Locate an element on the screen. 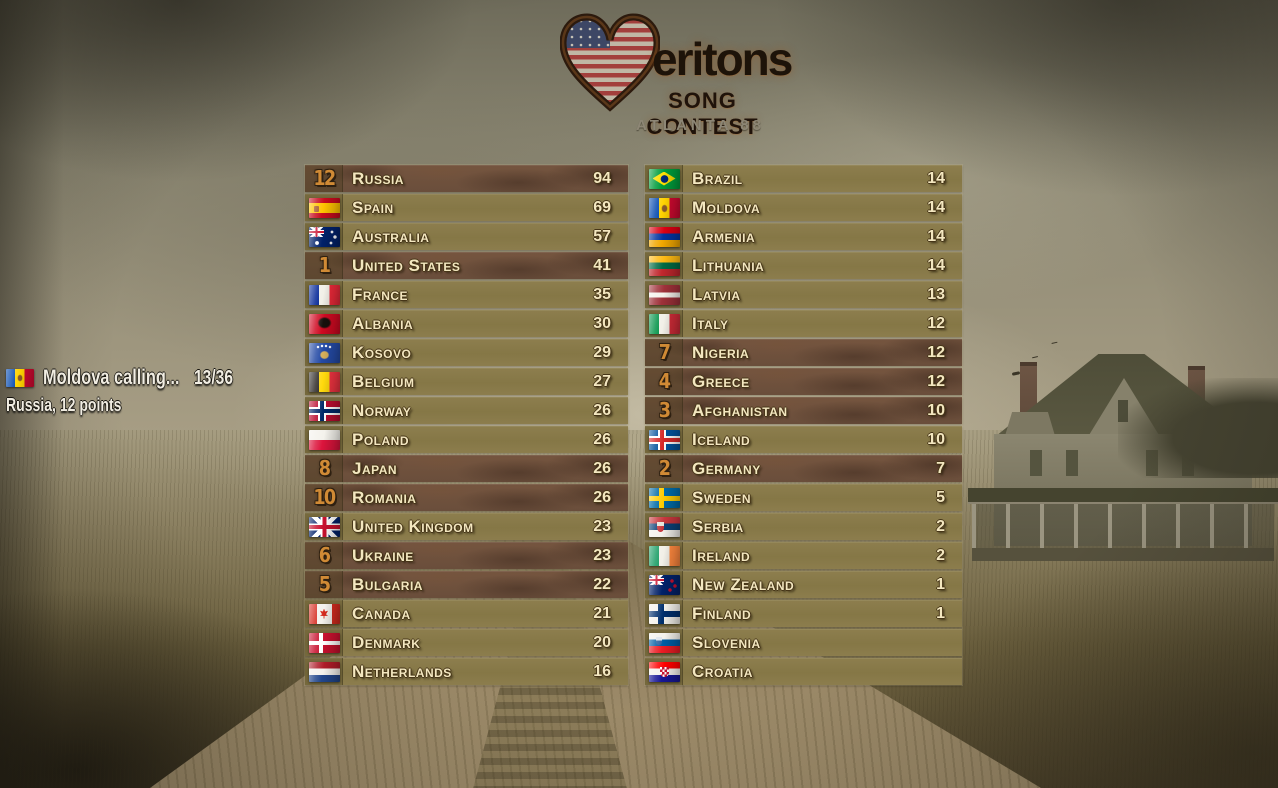  country-score: 22 is located at coordinates (602, 584).